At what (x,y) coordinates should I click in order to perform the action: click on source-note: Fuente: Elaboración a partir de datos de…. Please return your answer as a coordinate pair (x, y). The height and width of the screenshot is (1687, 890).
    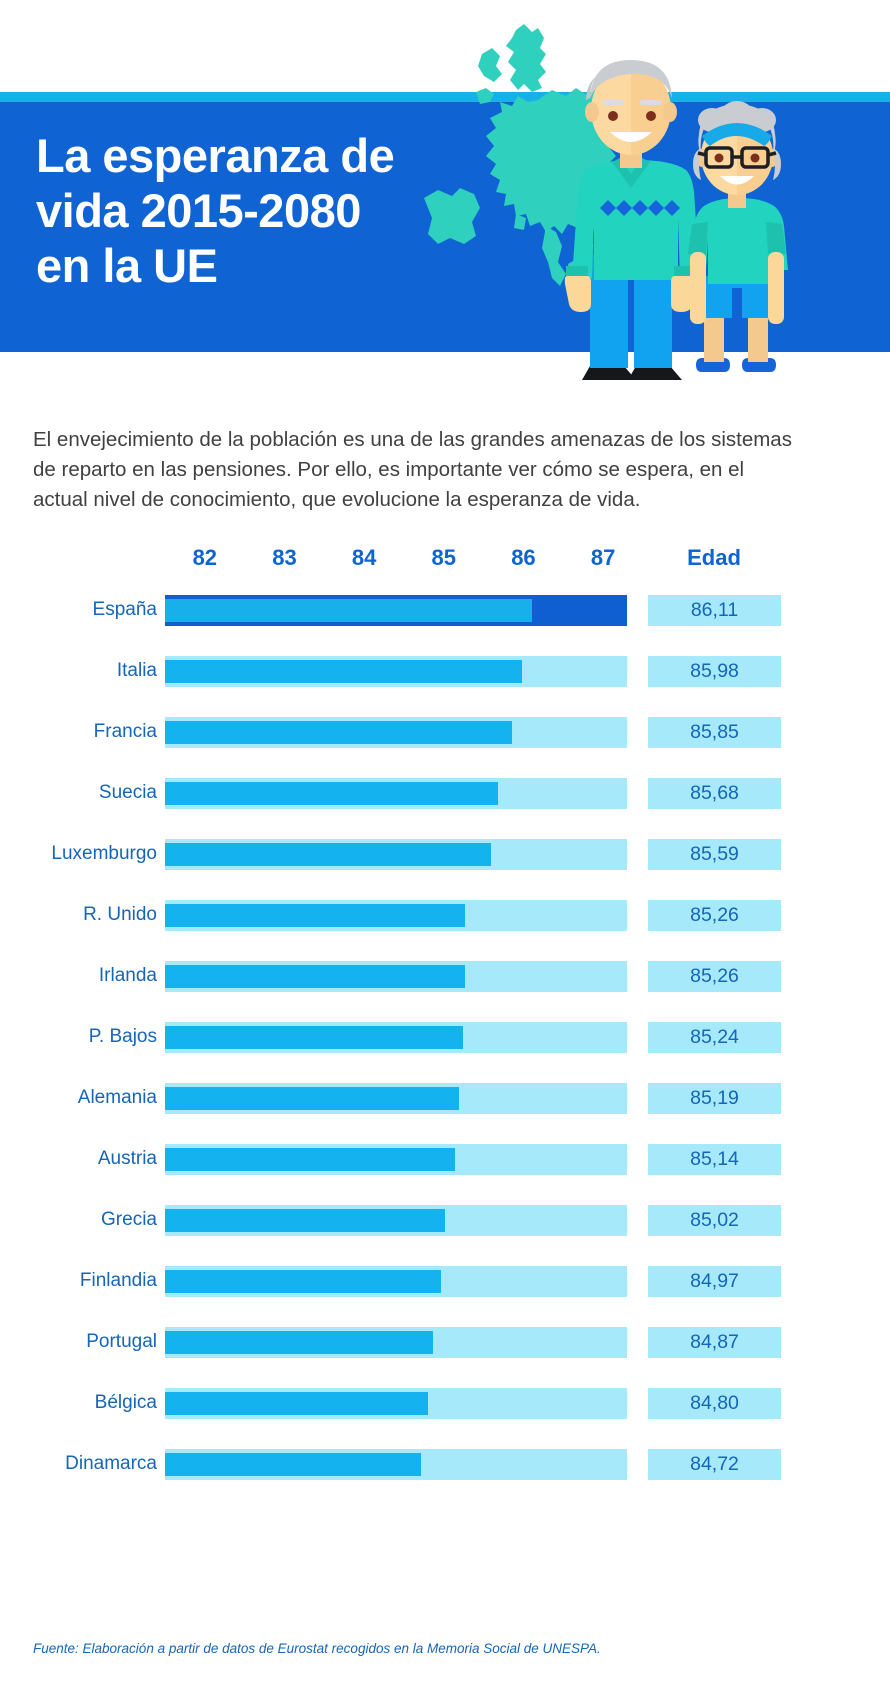
    Looking at the image, I should click on (317, 1648).